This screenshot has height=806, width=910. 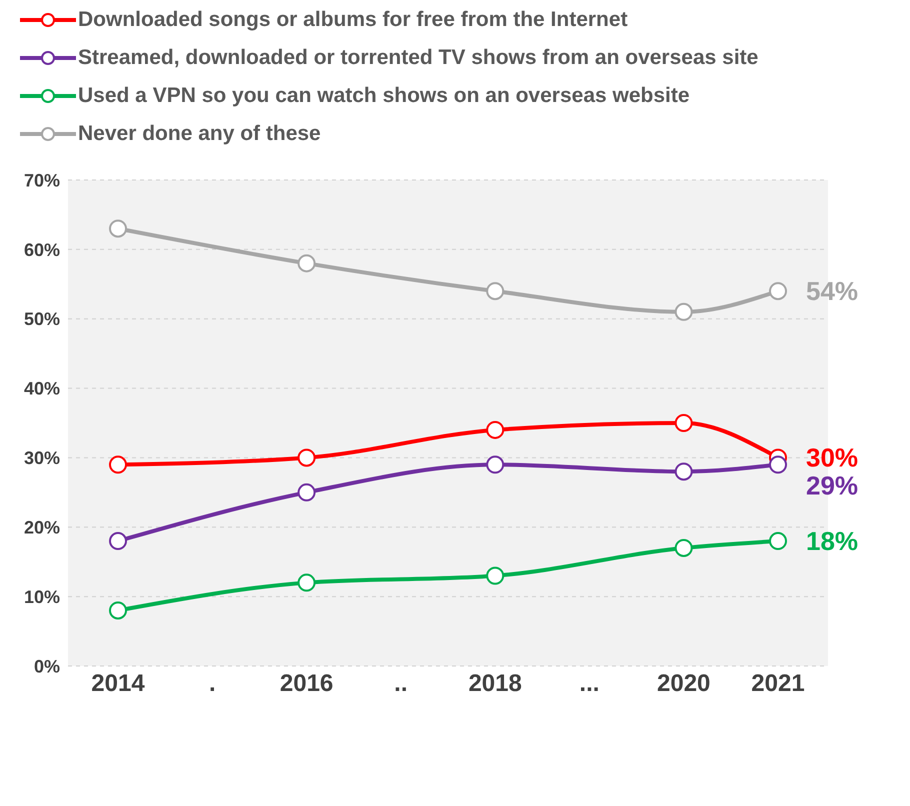 What do you see at coordinates (199, 134) in the screenshot?
I see `legend-label: Never done any of these` at bounding box center [199, 134].